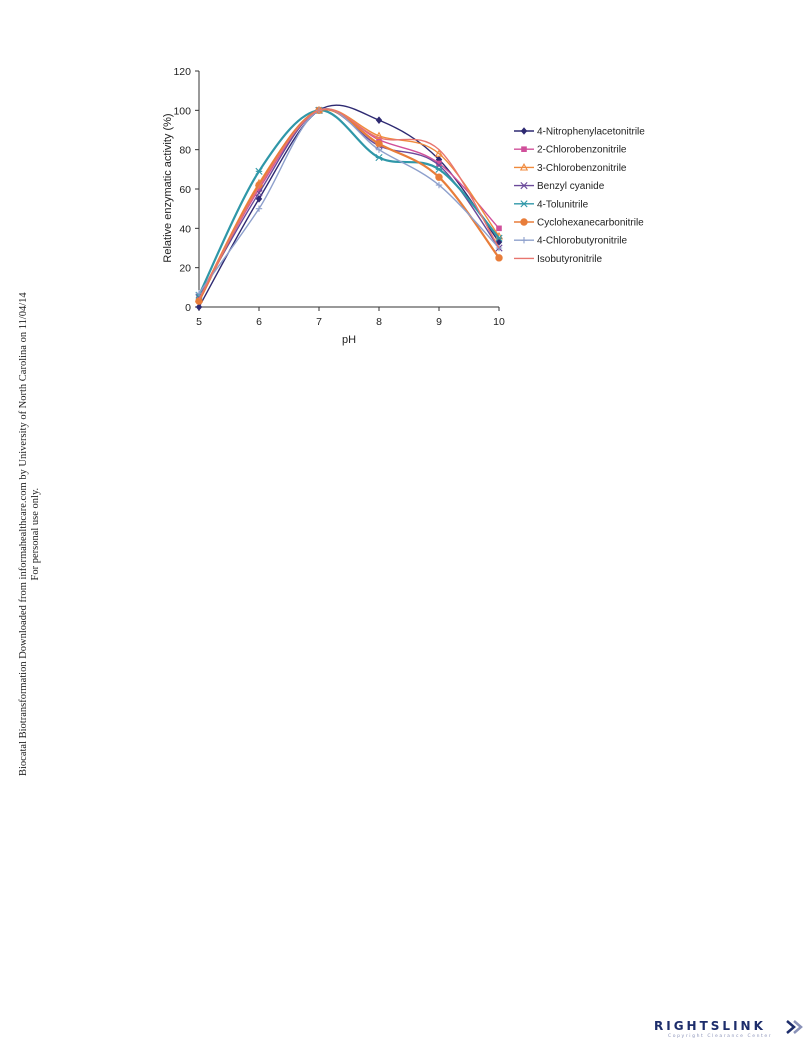  Describe the element at coordinates (349, 340) in the screenshot. I see `x-axis-label: pH` at that location.